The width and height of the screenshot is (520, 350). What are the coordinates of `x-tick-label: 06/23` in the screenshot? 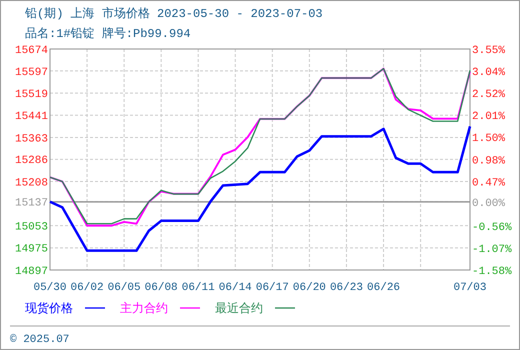 It's located at (346, 288).